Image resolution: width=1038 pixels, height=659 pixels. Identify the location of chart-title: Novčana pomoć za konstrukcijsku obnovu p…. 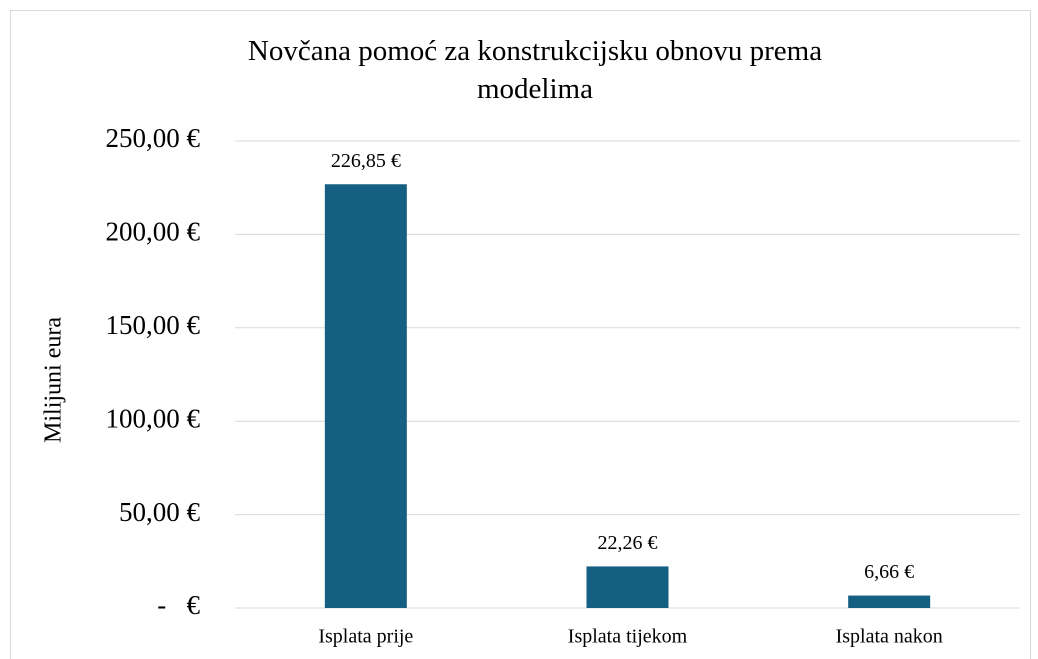
(535, 70).